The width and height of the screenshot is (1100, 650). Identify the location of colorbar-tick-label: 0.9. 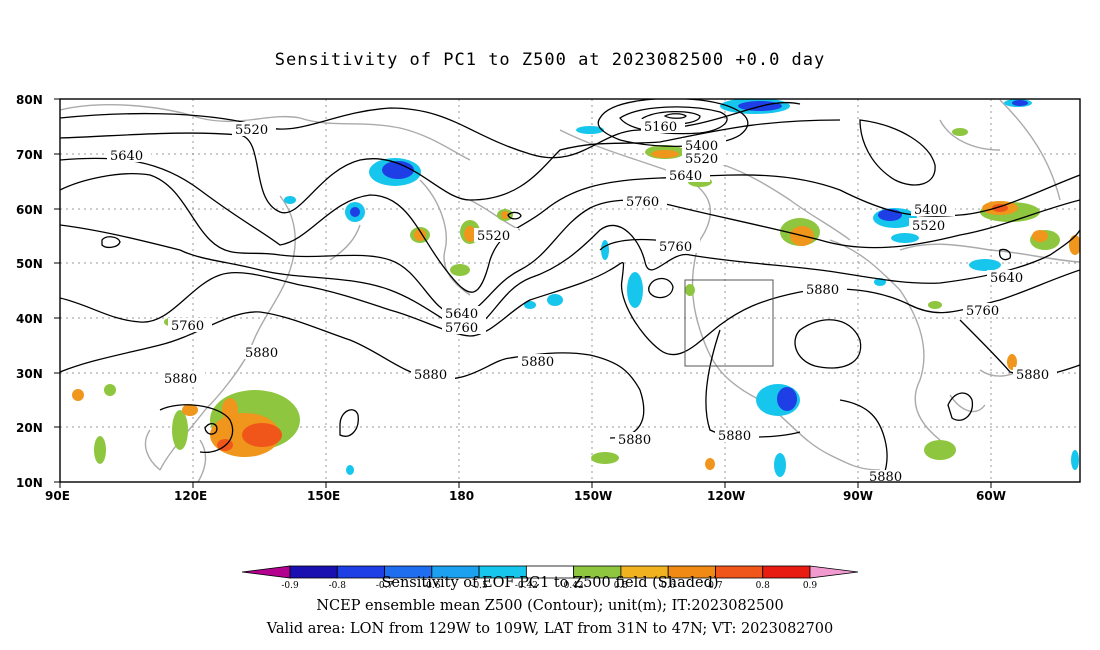
(810, 586).